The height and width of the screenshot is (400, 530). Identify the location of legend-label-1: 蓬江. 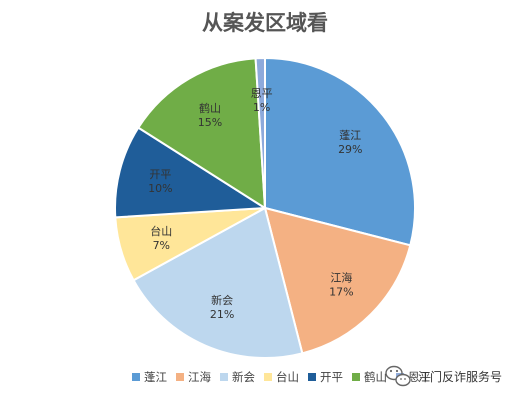
(155, 377).